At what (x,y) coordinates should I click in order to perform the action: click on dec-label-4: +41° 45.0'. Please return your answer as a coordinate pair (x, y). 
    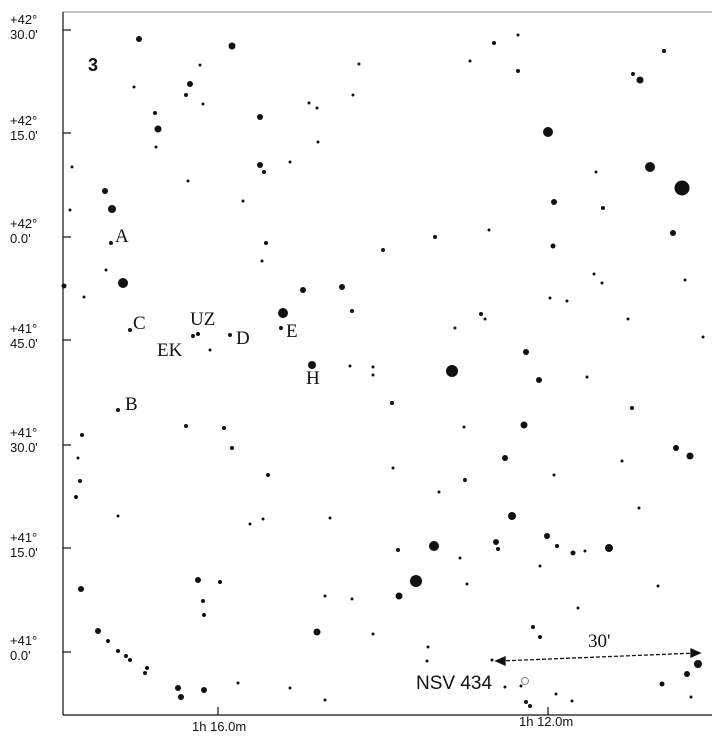
    Looking at the image, I should click on (24, 336).